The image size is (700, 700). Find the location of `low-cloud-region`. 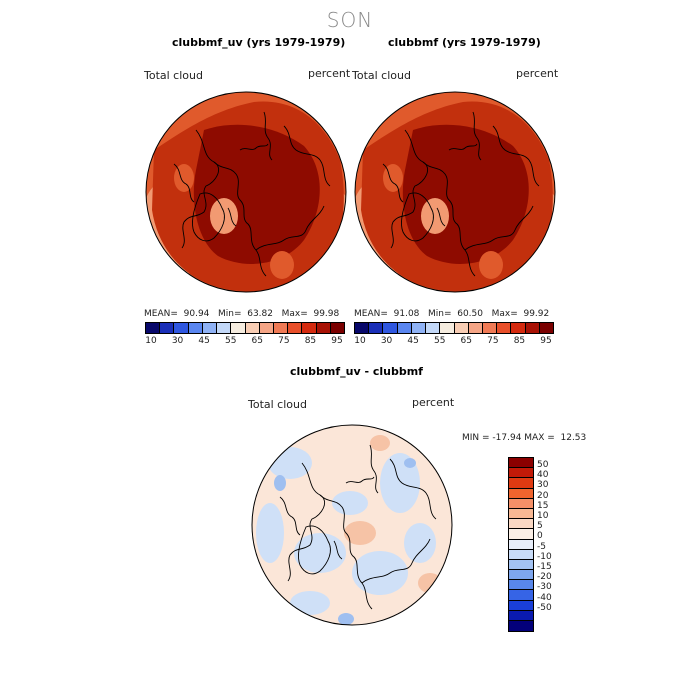

low-cloud-region is located at coordinates (491, 265).